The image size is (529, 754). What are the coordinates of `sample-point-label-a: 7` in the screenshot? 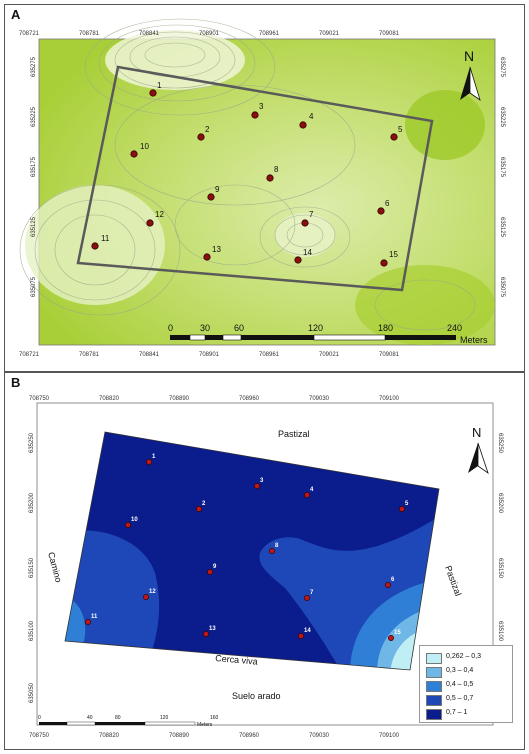 It's located at (311, 214).